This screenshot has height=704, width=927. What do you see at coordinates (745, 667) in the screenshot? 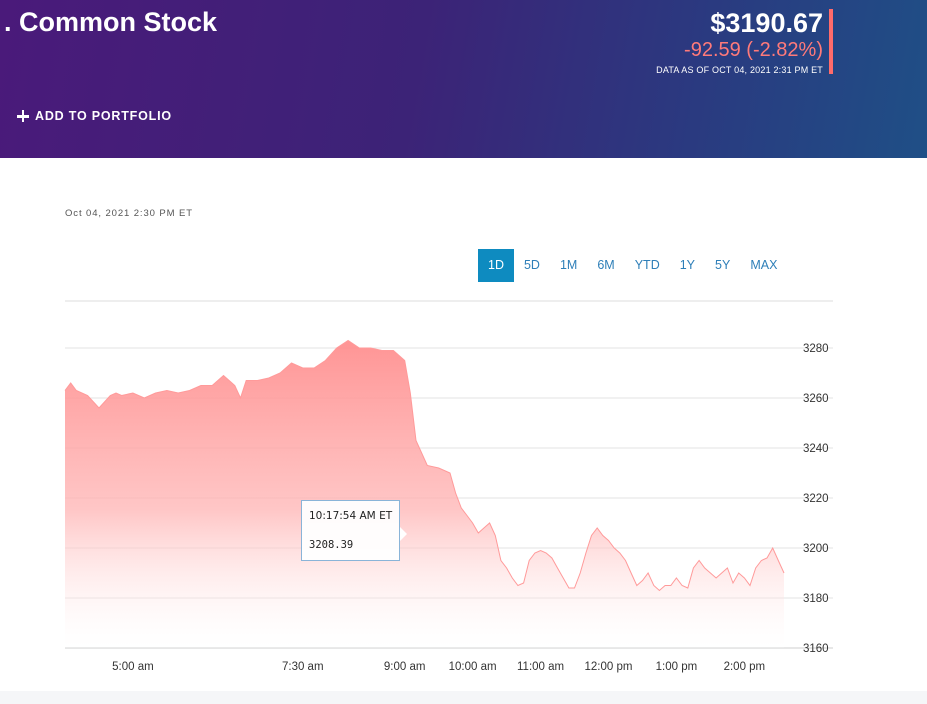
I see `x-tick-label: 2:00 pm` at bounding box center [745, 667].